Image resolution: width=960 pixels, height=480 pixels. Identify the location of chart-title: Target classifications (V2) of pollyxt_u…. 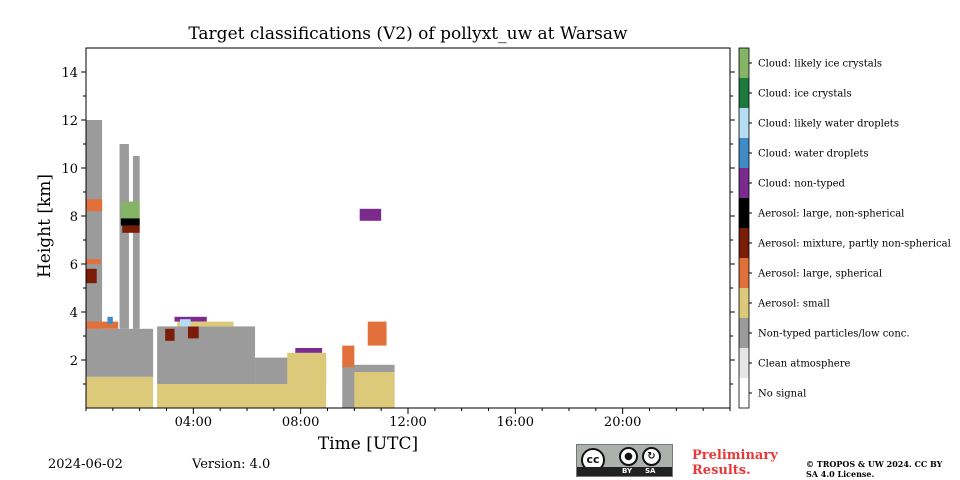
(408, 34).